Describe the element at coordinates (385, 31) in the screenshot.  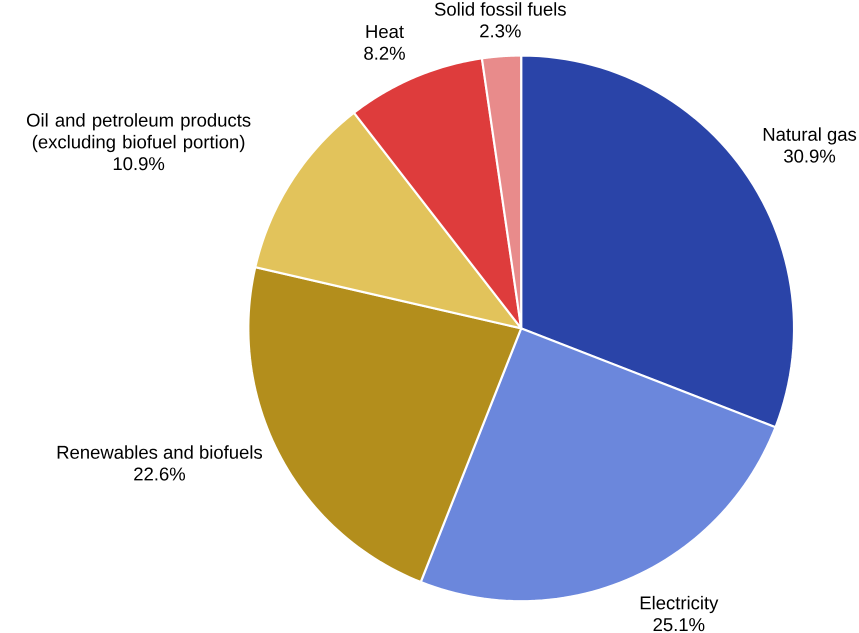
I see `slice-label: Heat` at that location.